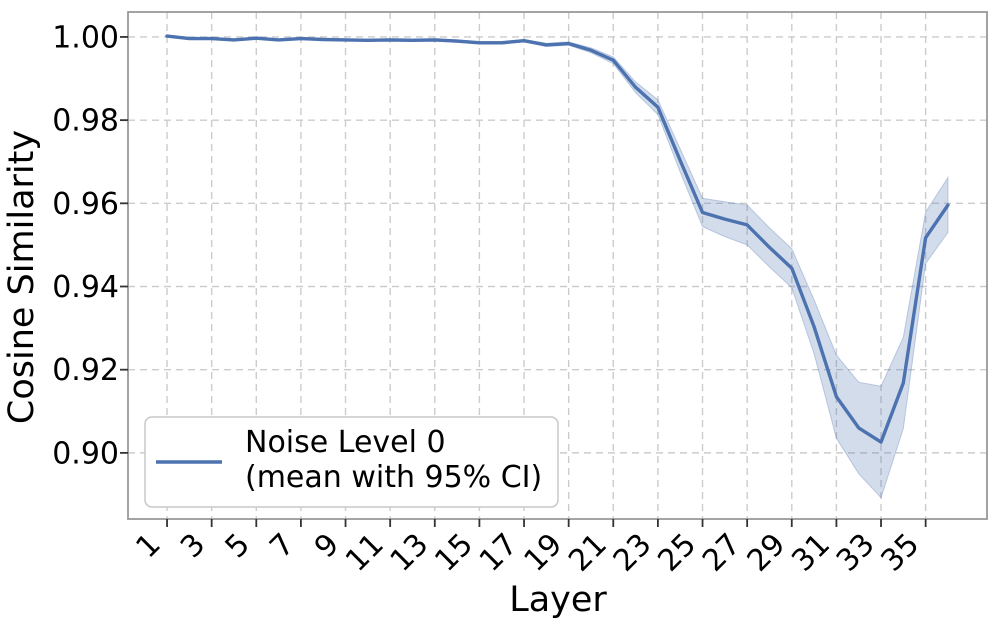 Image resolution: width=997 pixels, height=626 pixels. I want to click on legend: Noise Level 0 (mean with 95% CI), so click(351, 462).